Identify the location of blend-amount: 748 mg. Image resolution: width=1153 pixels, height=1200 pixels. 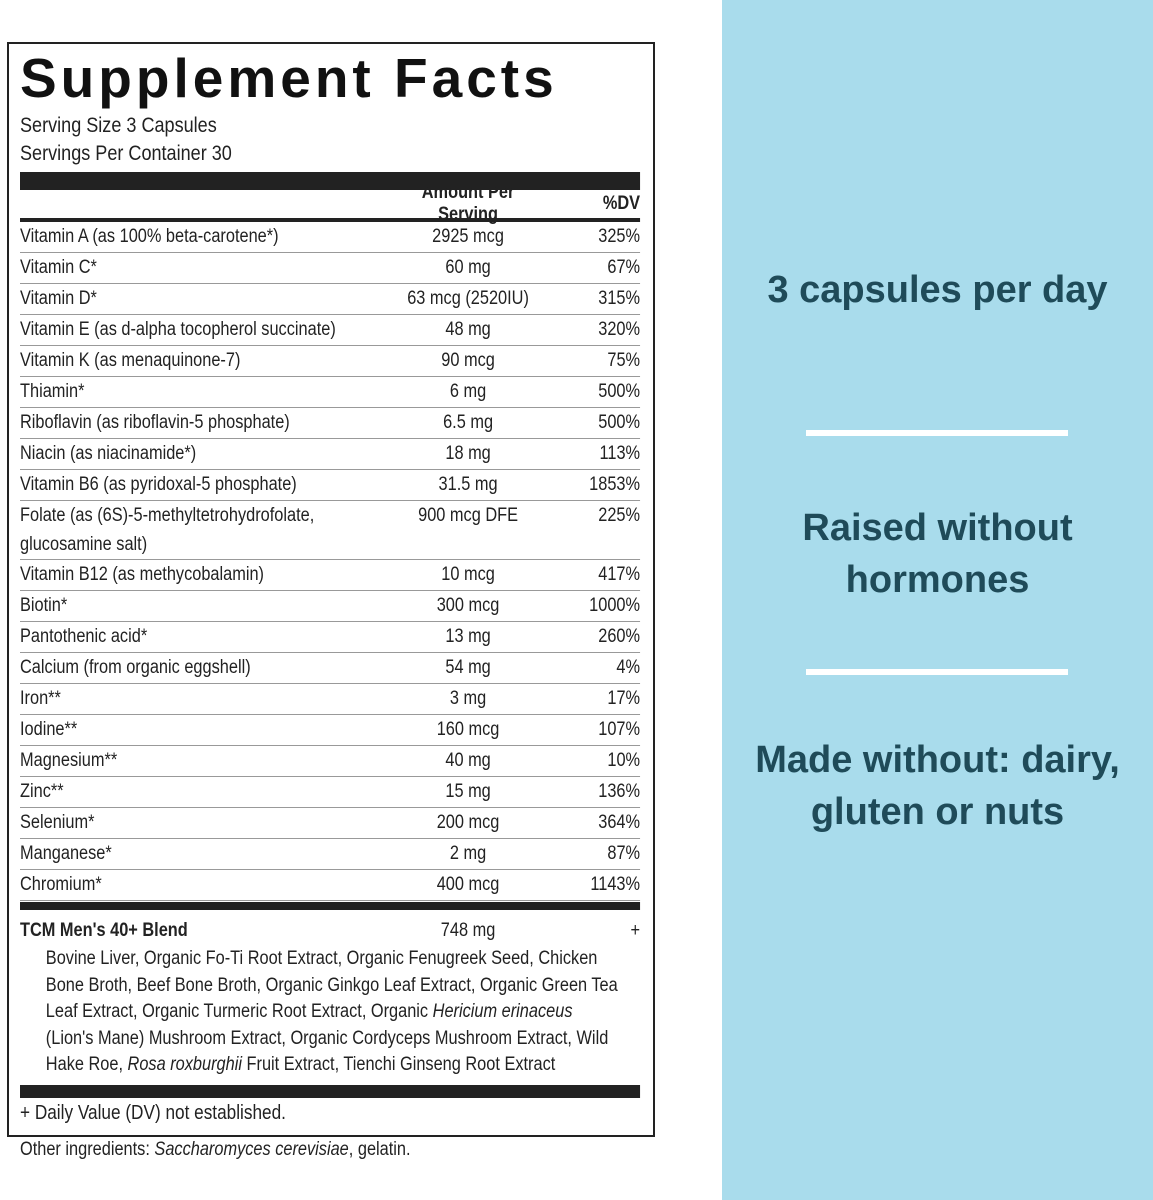
(468, 930).